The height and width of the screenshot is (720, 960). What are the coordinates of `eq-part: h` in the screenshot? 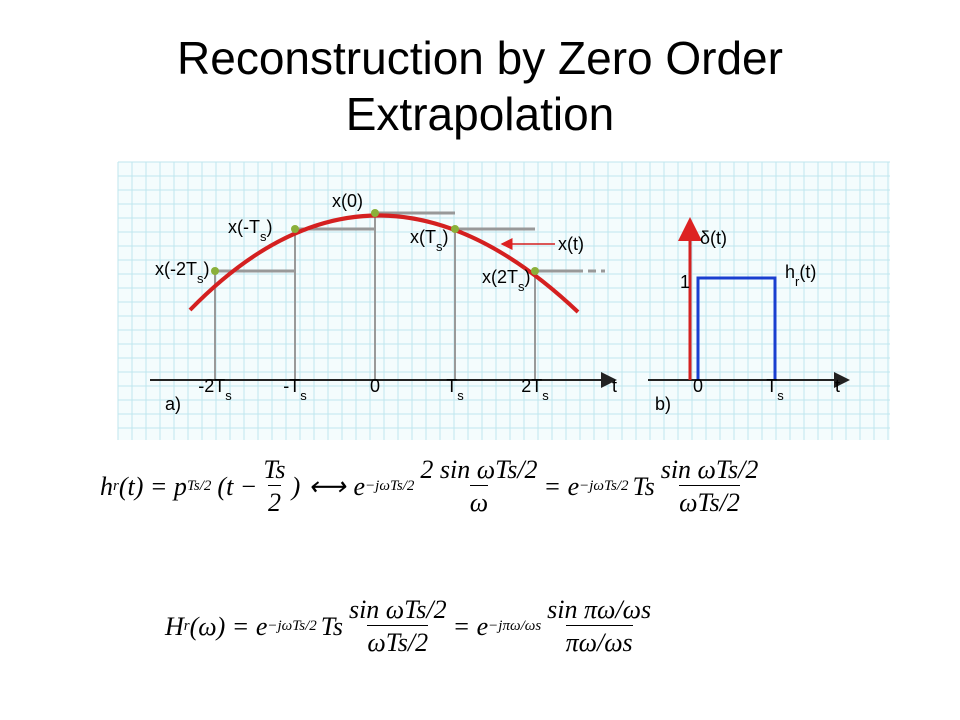 It's located at (106, 486).